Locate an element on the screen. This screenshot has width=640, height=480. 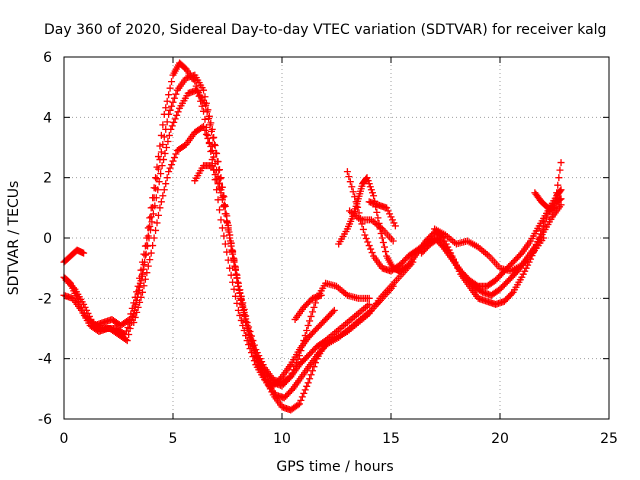
y-tick-labels: -6 -4 -2 0 2 4 6 is located at coordinates (45, 239).